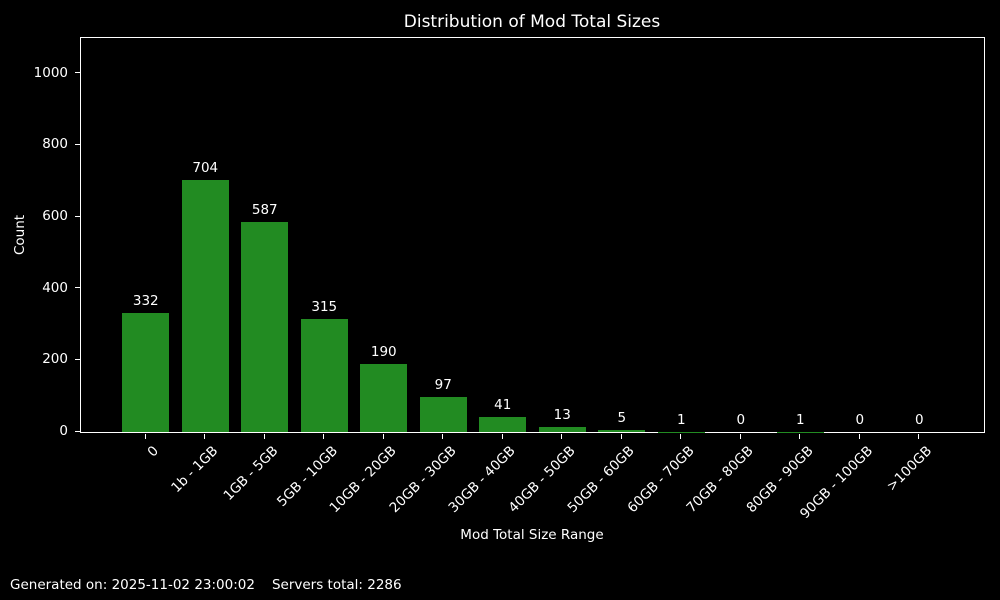 This screenshot has width=1000, height=600. What do you see at coordinates (55, 287) in the screenshot?
I see `y-tick-label: 400` at bounding box center [55, 287].